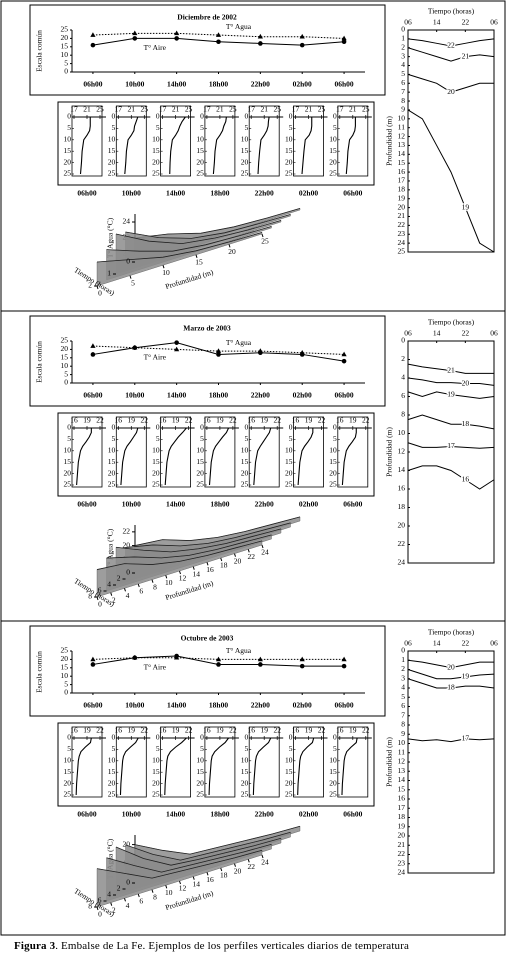  I want to click on profile-label: 14h00, so click(175, 504).